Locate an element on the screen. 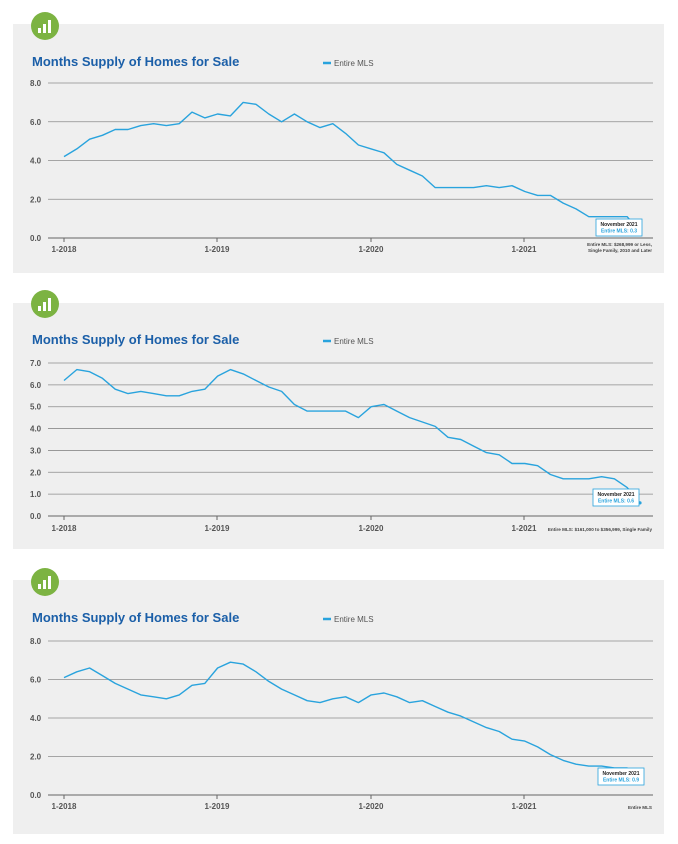 This screenshot has width=678, height=844. callout-value: Entire MLS: 0.9 is located at coordinates (621, 781).